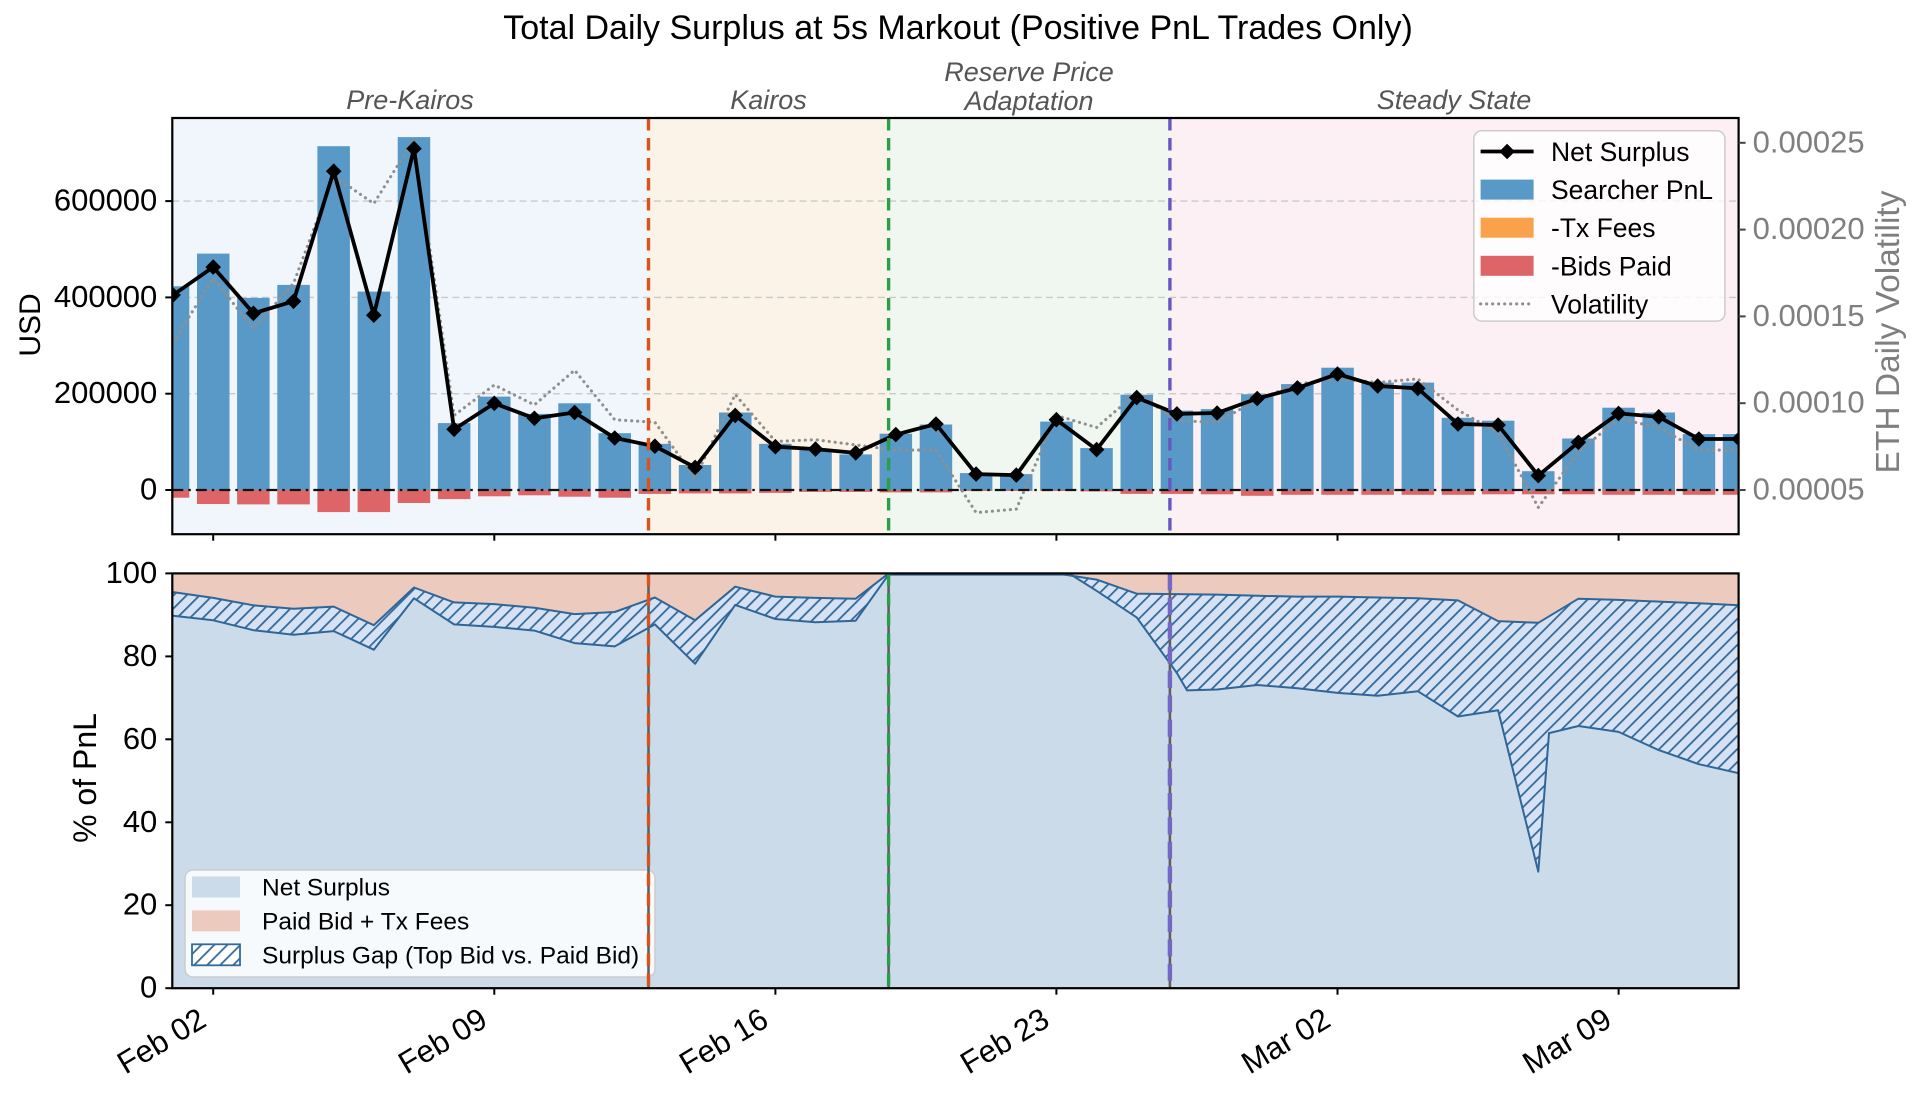 This screenshot has height=1095, width=1920. What do you see at coordinates (1454, 100) in the screenshot?
I see `svg-text: Steady State` at bounding box center [1454, 100].